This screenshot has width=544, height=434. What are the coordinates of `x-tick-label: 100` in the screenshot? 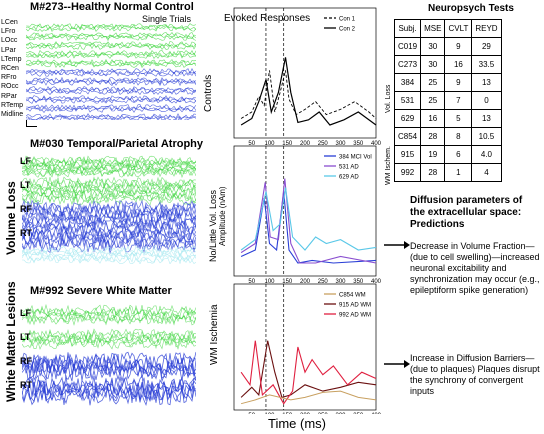 It's located at (269, 144).